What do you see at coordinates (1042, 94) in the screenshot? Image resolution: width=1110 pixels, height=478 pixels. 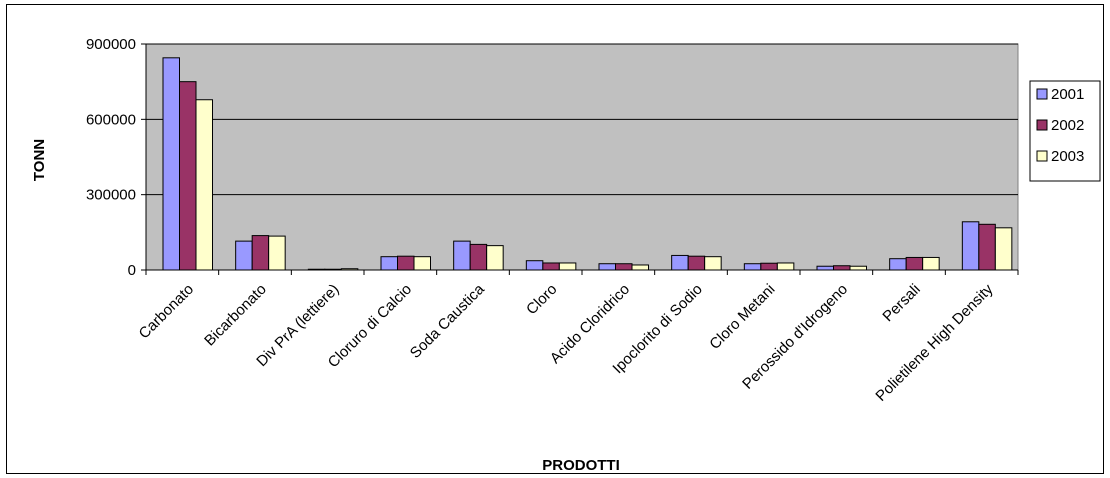 I see `legend-swatch-2001` at bounding box center [1042, 94].